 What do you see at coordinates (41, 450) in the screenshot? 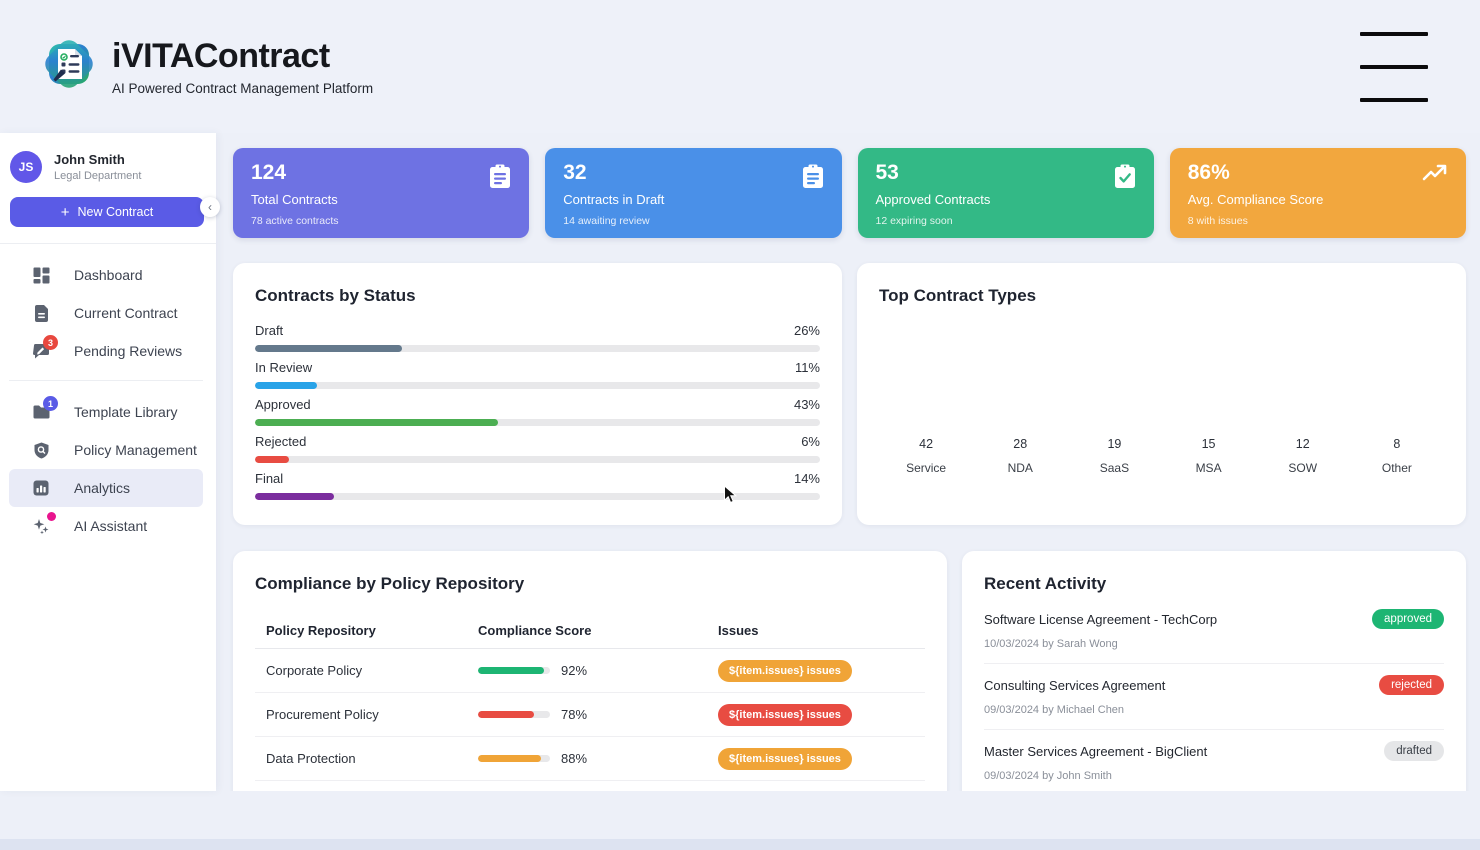
I see `policy-shield-icon` at bounding box center [41, 450].